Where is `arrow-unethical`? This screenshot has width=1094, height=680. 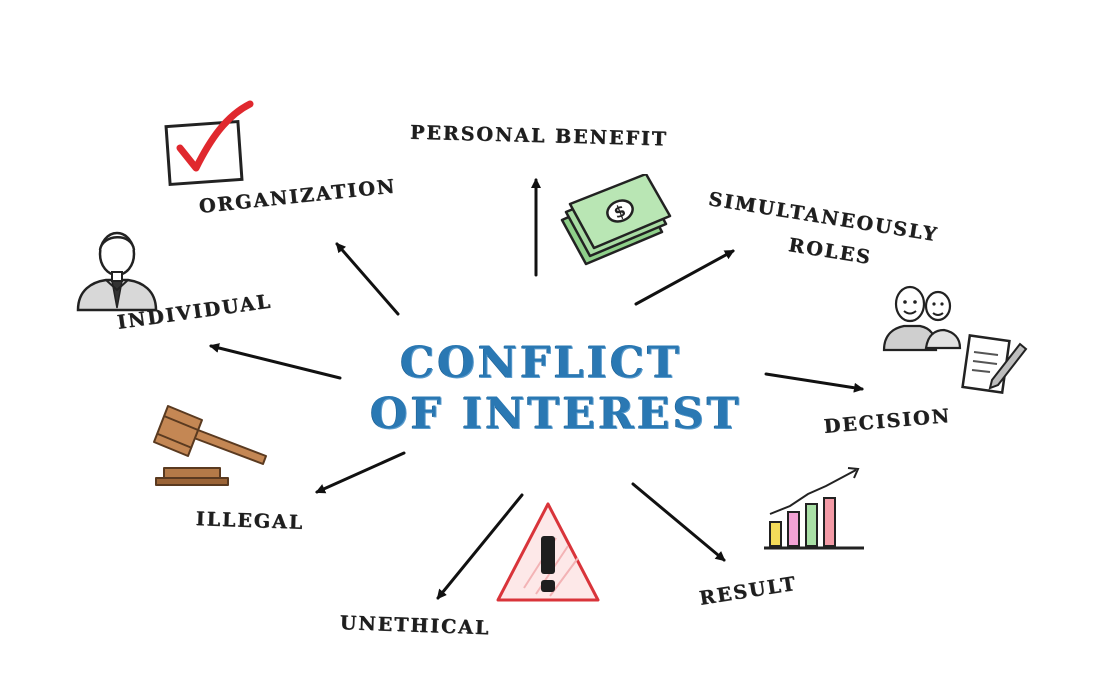 arrow-unethical is located at coordinates (480, 546).